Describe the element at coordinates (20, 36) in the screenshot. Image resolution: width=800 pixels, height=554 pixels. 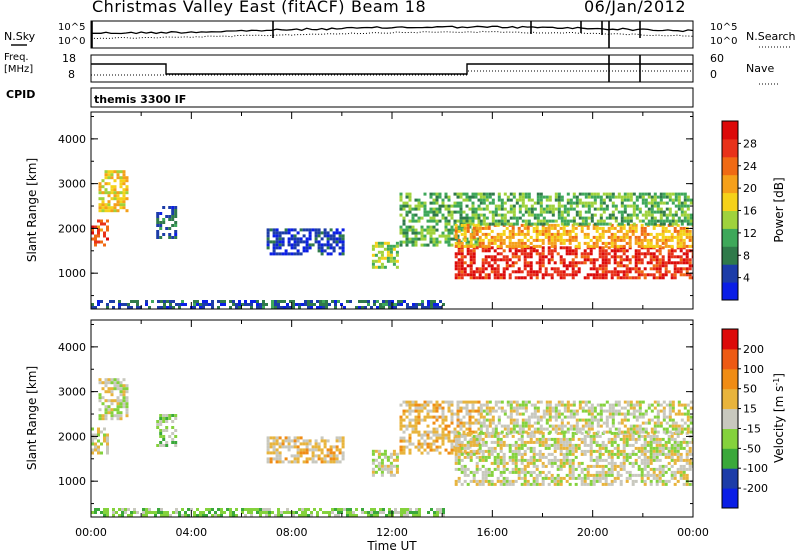
I see `noise-sky-label: N.Sky` at that location.